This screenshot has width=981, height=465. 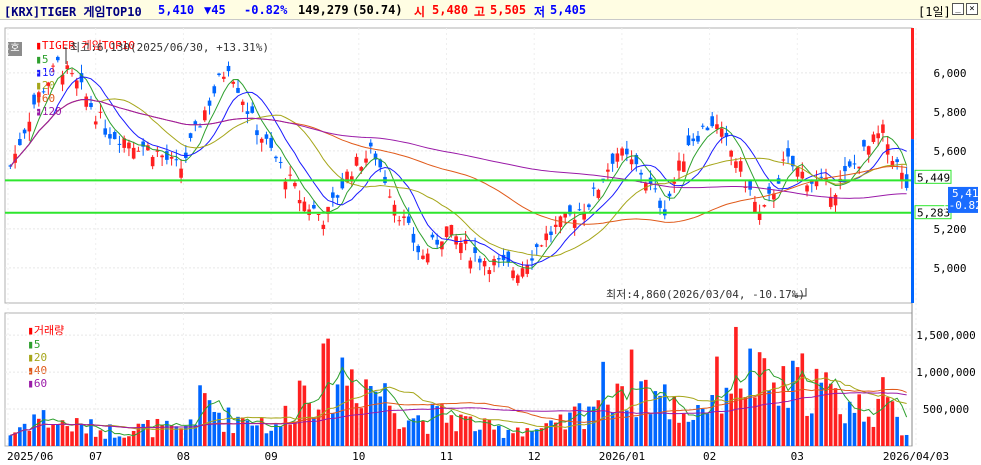 I want to click on support-value-label: 5,283, so click(x=933, y=213).